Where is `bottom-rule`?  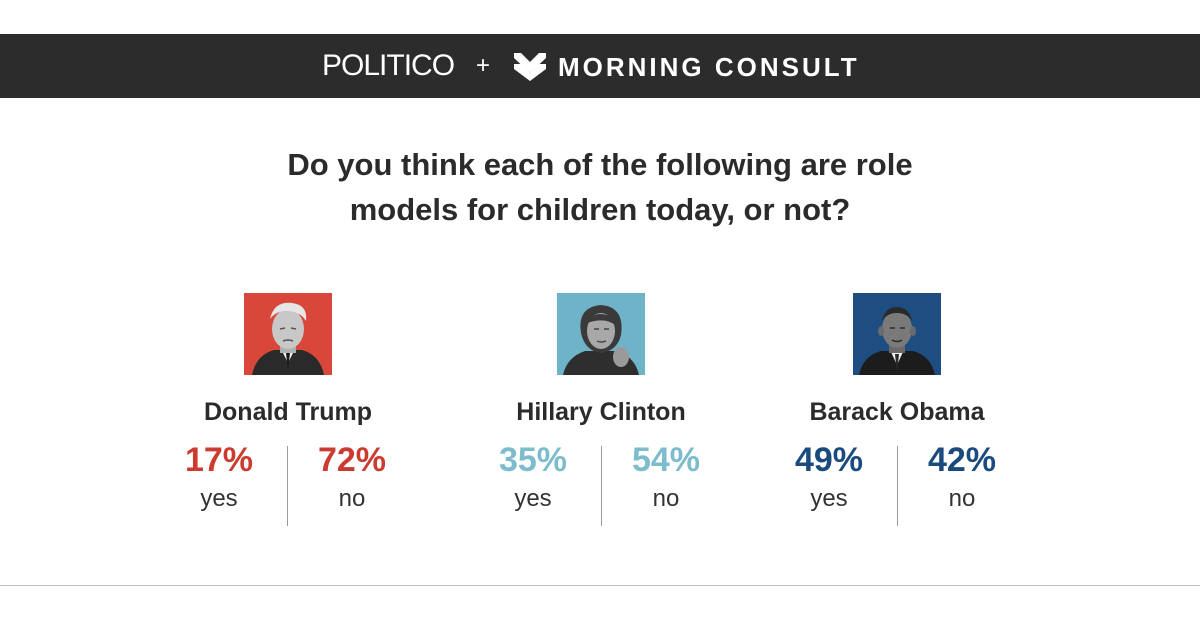
bottom-rule is located at coordinates (600, 585).